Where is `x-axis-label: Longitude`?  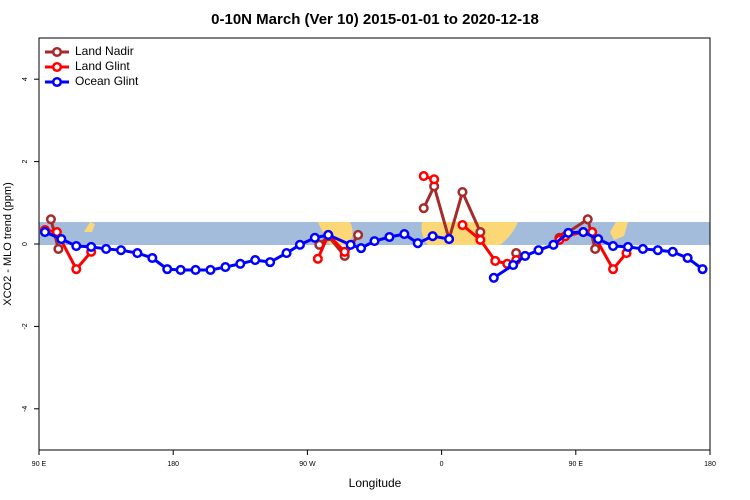
x-axis-label: Longitude is located at coordinates (375, 483).